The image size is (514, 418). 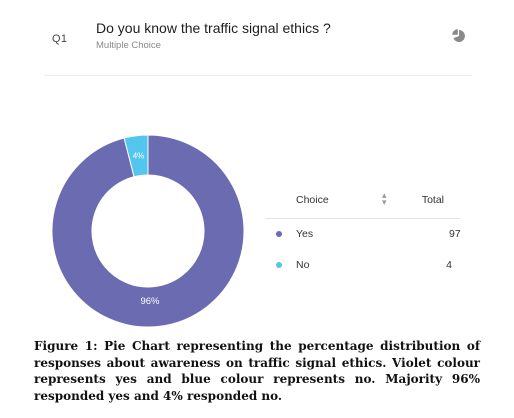 I want to click on results-table: Choice ▴ ▾ Total Yes 97 No 4, so click(x=363, y=232).